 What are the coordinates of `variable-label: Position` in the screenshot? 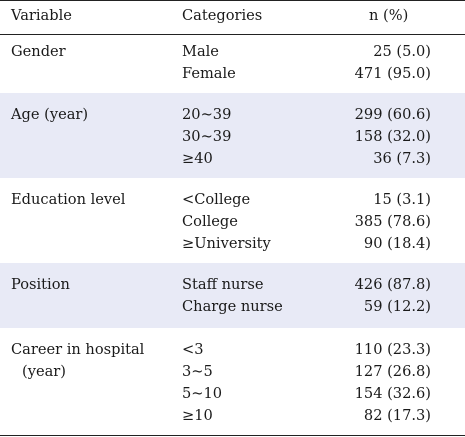 It's located at (40, 284).